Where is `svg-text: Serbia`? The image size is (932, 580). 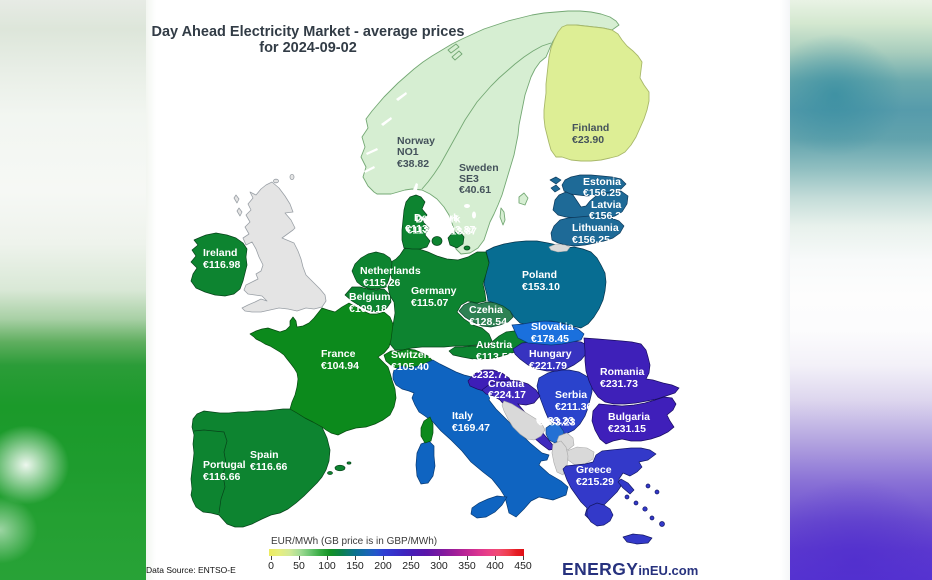
svg-text: Serbia is located at coordinates (571, 395).